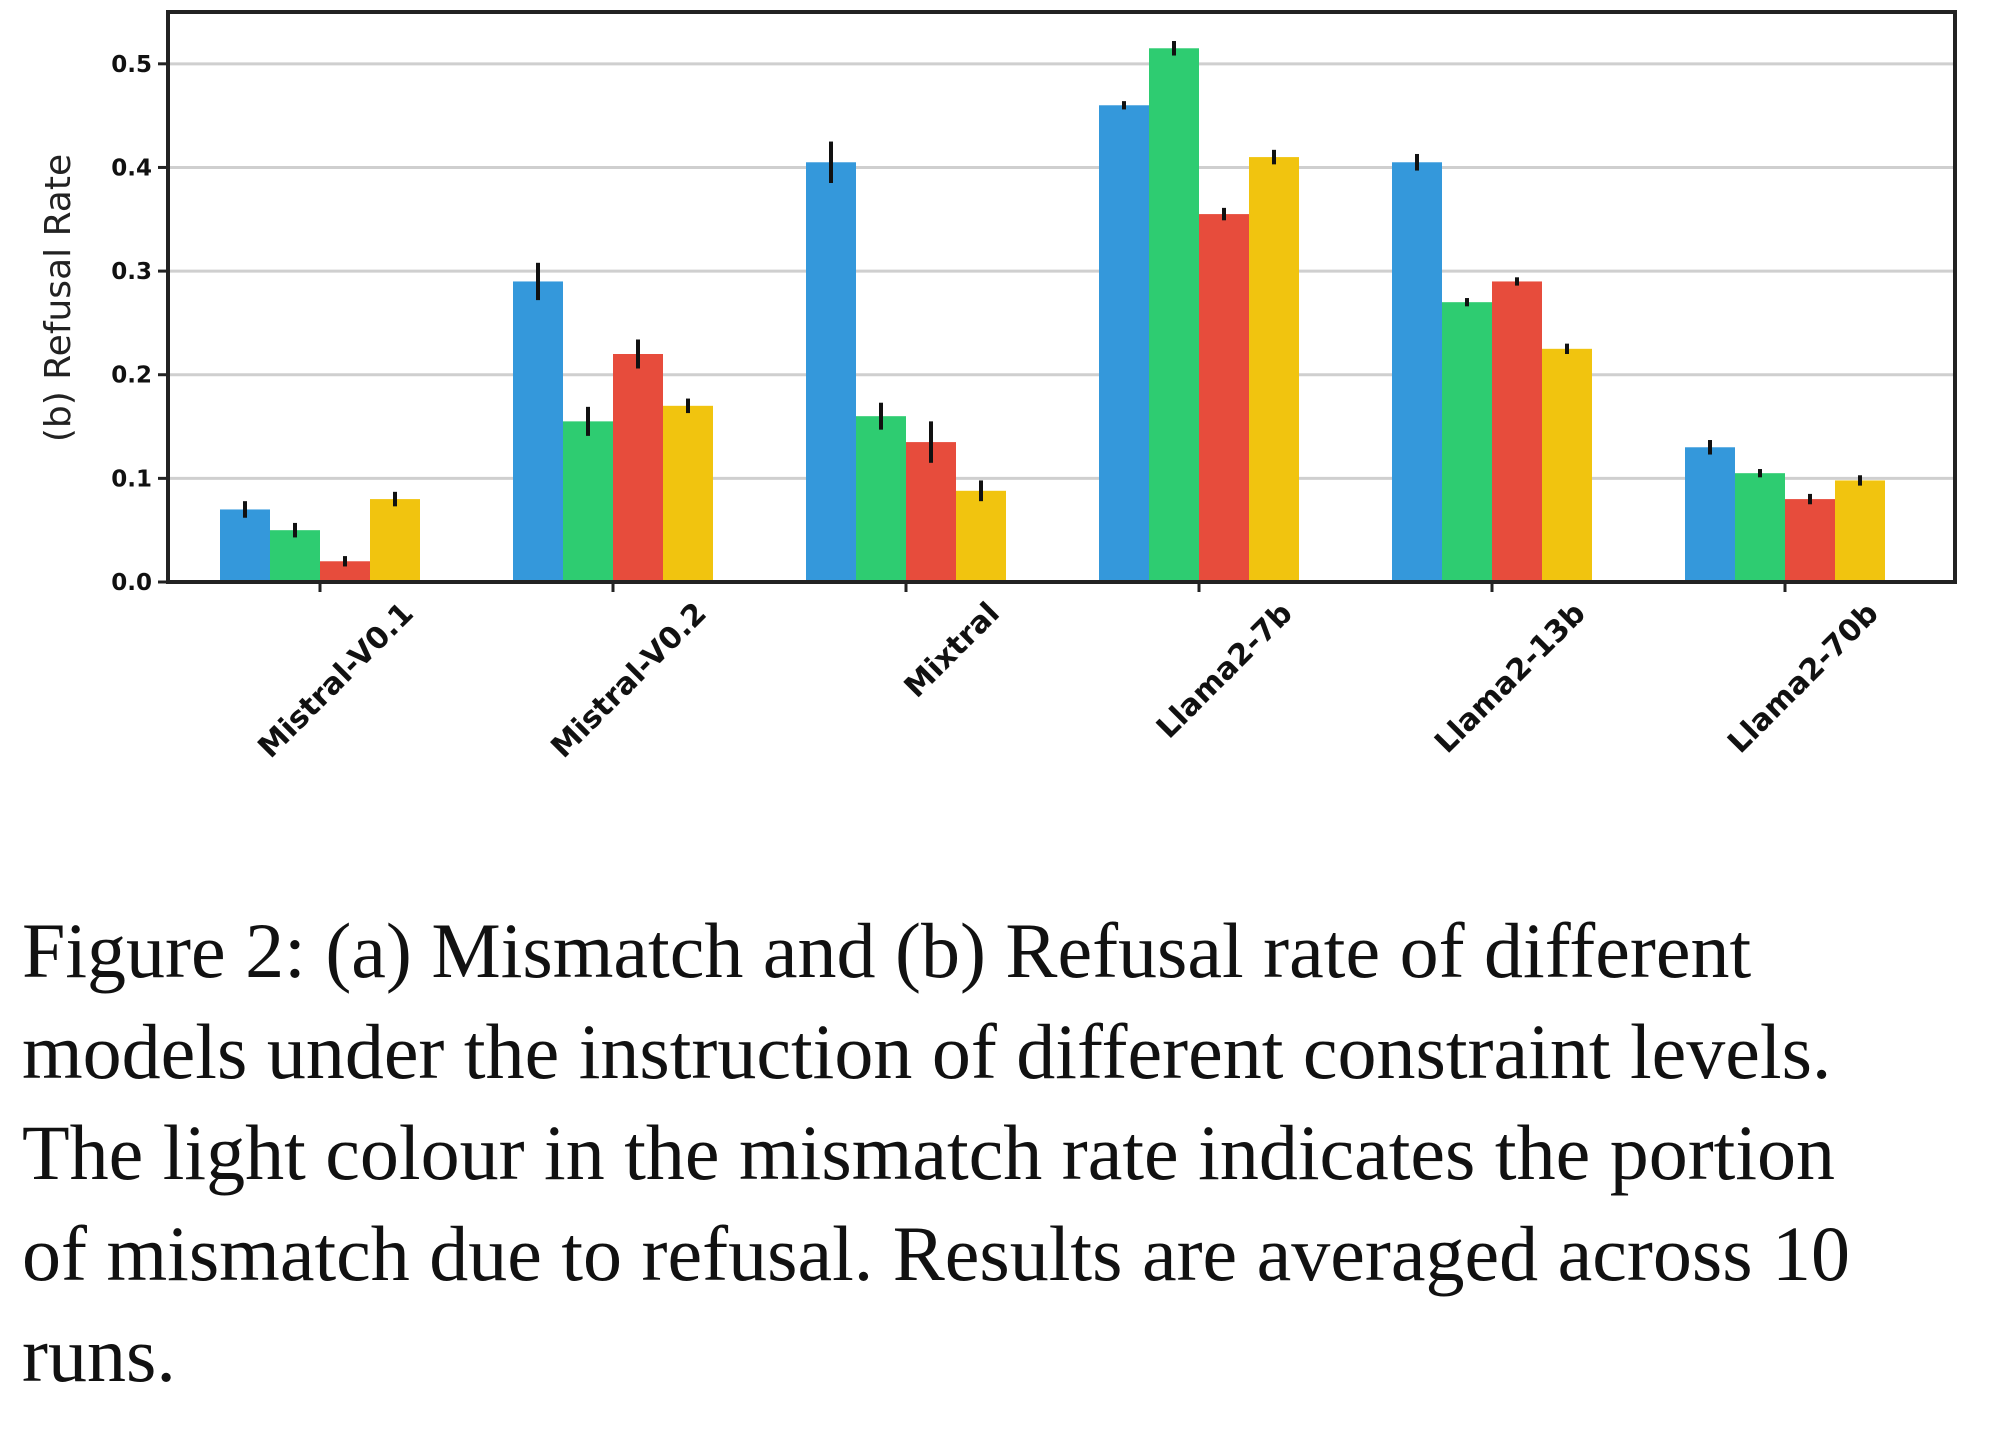 Image resolution: width=2000 pixels, height=1431 pixels. Describe the element at coordinates (628, 680) in the screenshot. I see `x-tick-label: Mistral-V0.2` at that location.